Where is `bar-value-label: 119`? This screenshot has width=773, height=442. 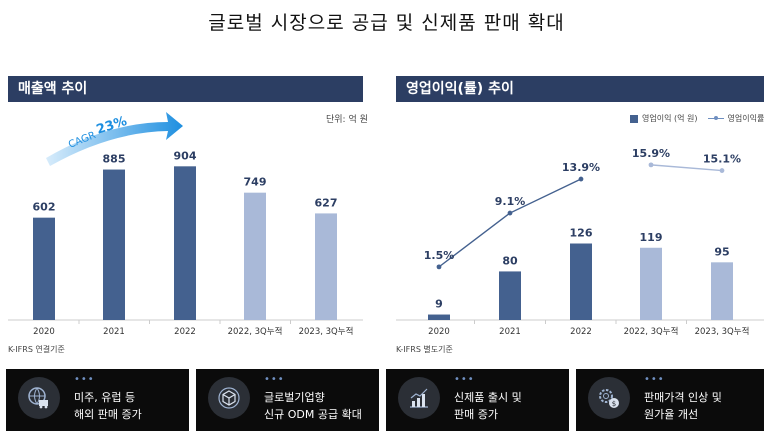 bar-value-label: 119 is located at coordinates (651, 237).